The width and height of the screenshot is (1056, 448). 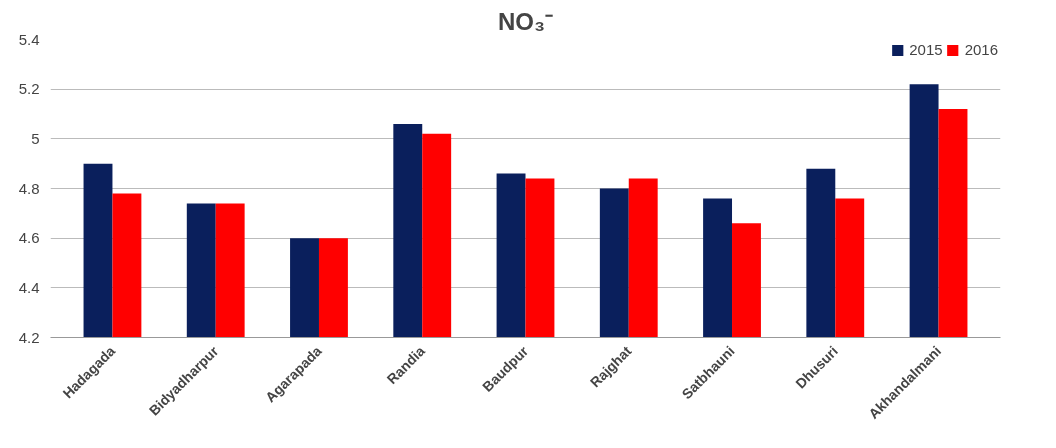 I want to click on y-tick-label: 4.4, so click(x=29, y=287).